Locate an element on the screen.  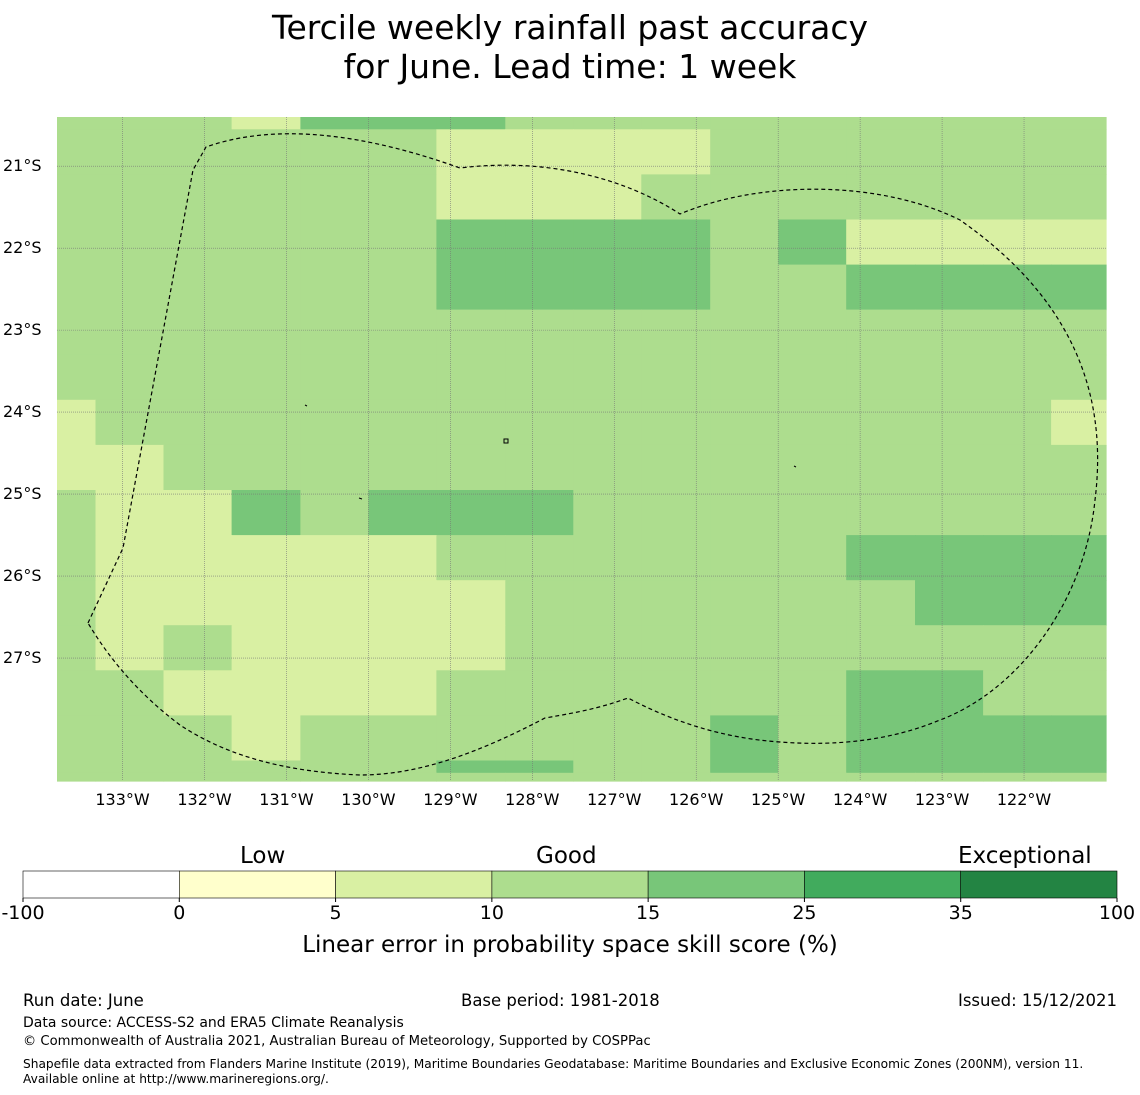
island-mark is located at coordinates (506, 441).